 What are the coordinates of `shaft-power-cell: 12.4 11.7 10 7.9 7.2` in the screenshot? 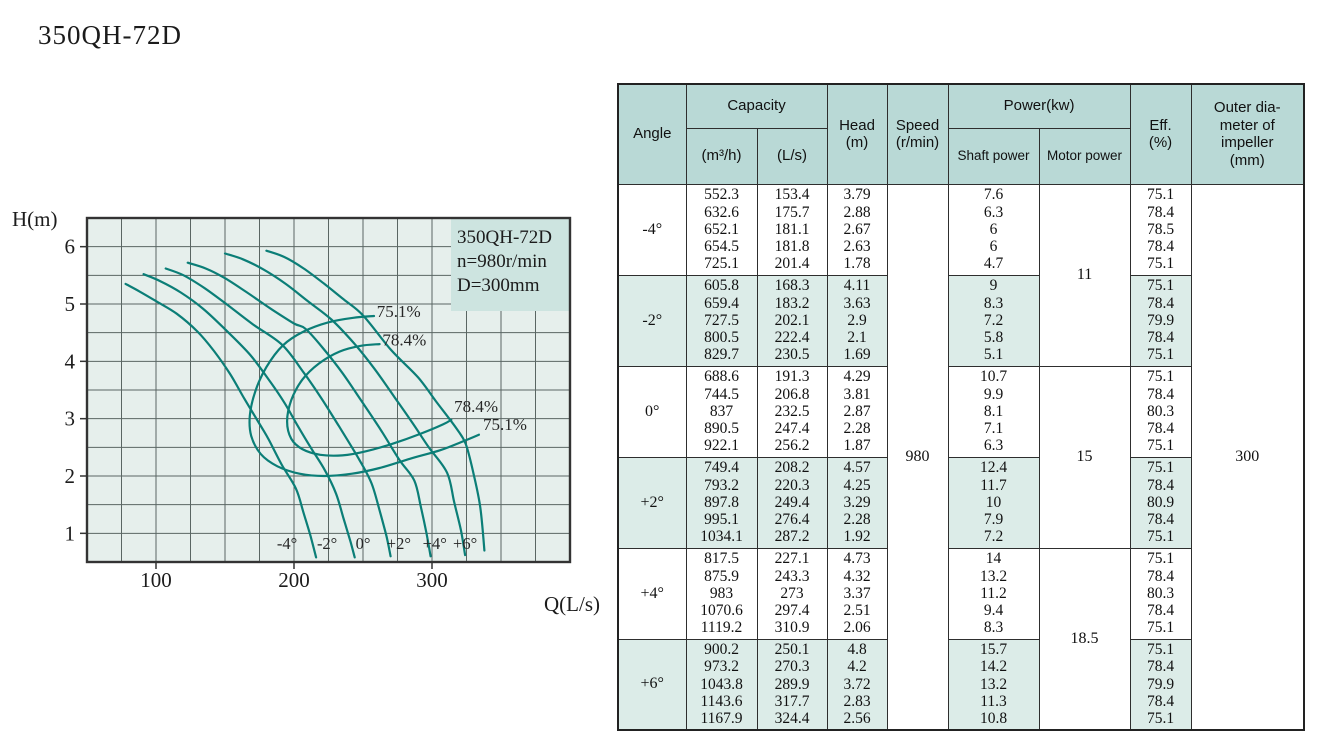 It's located at (993, 502).